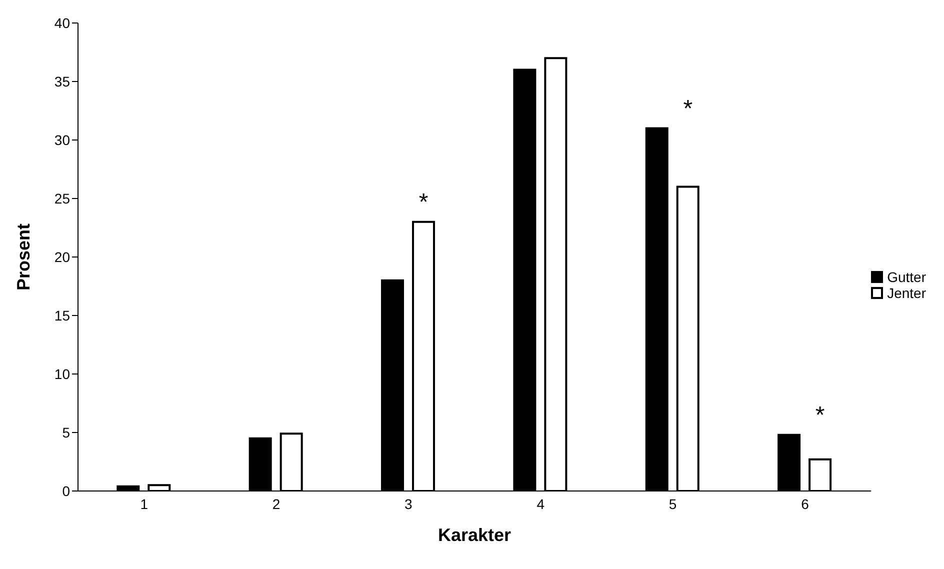 This screenshot has width=944, height=569. What do you see at coordinates (66, 432) in the screenshot?
I see `y-tick-label: 5` at bounding box center [66, 432].